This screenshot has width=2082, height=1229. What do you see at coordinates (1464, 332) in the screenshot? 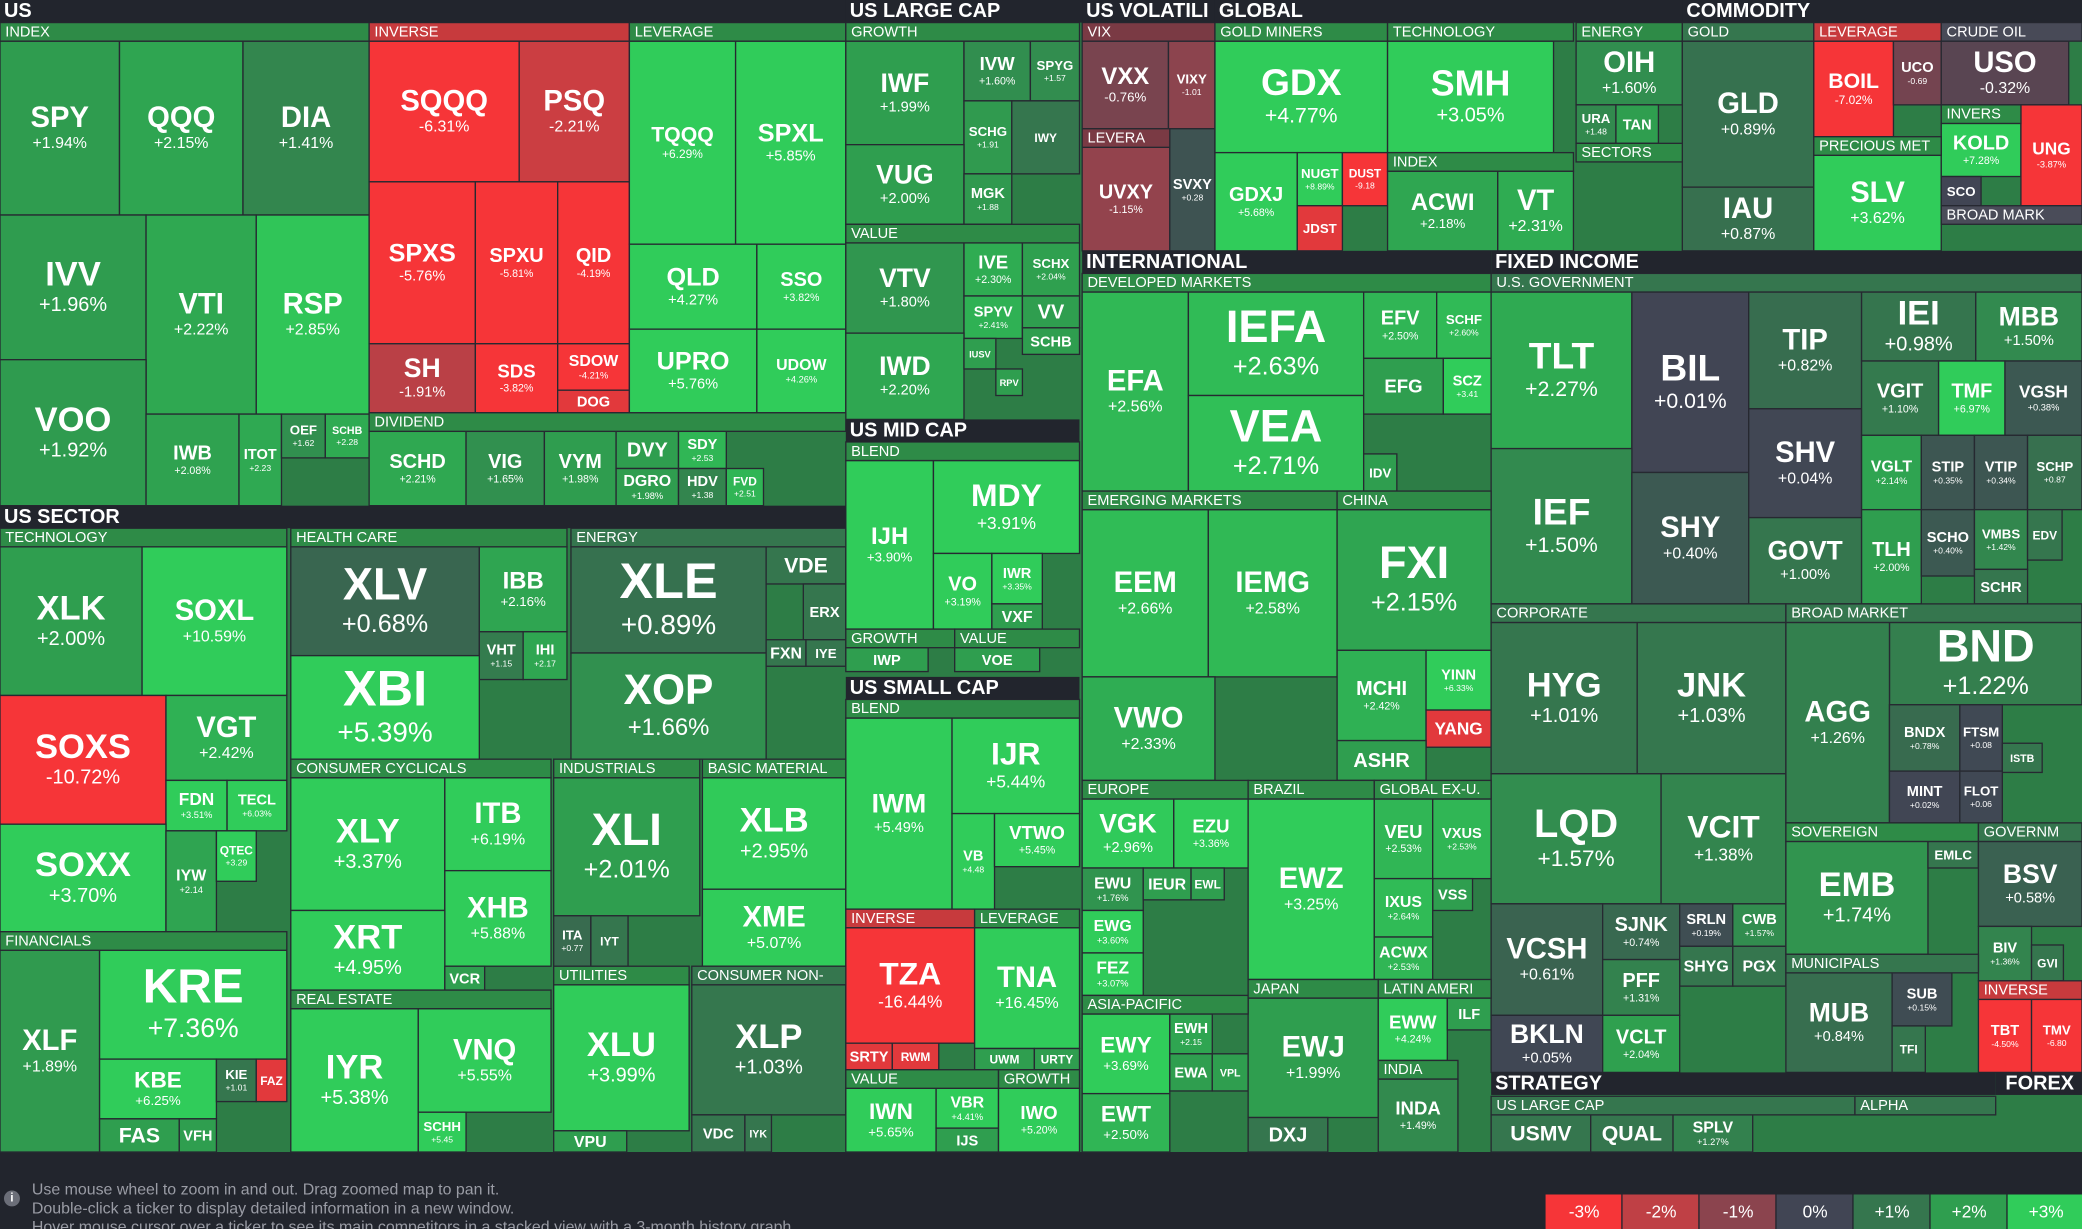
I see `ticker-change: +2.60%` at bounding box center [1464, 332].